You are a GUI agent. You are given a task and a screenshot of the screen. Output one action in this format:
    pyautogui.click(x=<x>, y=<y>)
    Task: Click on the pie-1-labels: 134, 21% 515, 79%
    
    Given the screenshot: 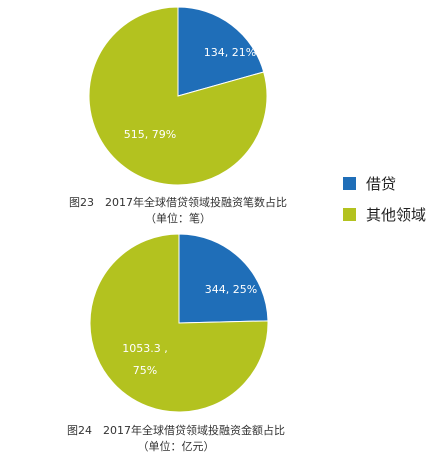 What is the action you would take?
    pyautogui.click(x=190, y=93)
    